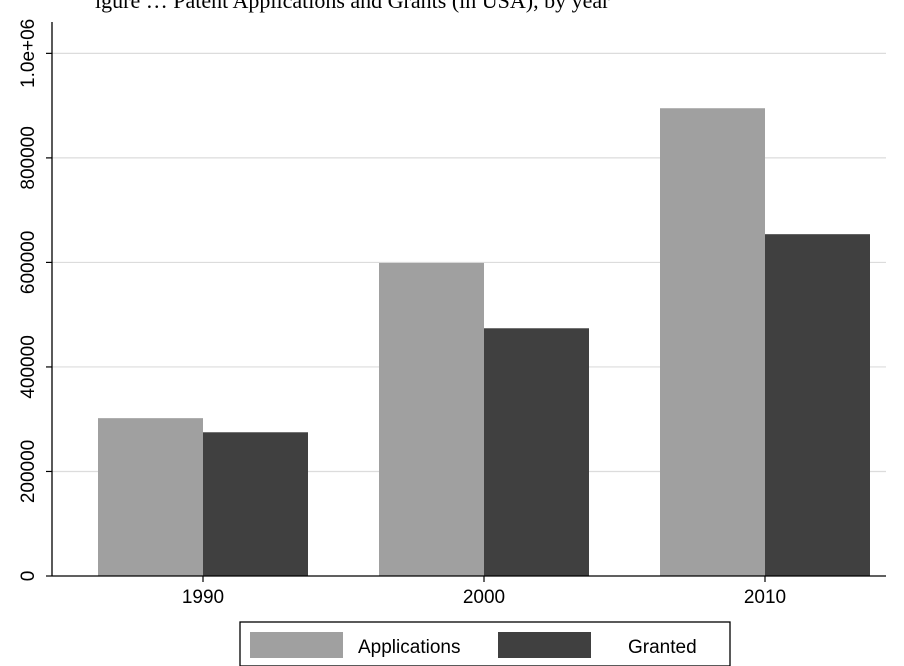  What do you see at coordinates (203, 597) in the screenshot?
I see `x-tick-label: 1990` at bounding box center [203, 597].